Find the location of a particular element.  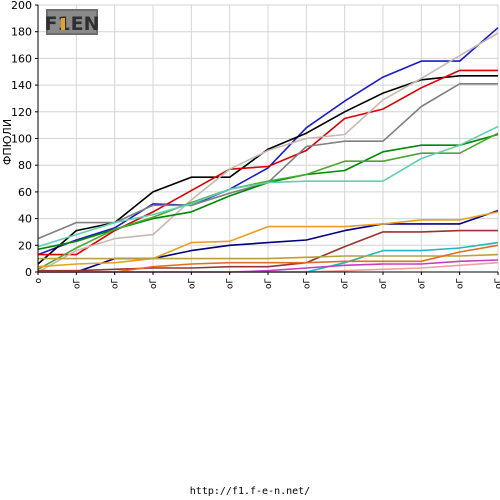

y-tick-label: 80 is located at coordinates (25, 165).